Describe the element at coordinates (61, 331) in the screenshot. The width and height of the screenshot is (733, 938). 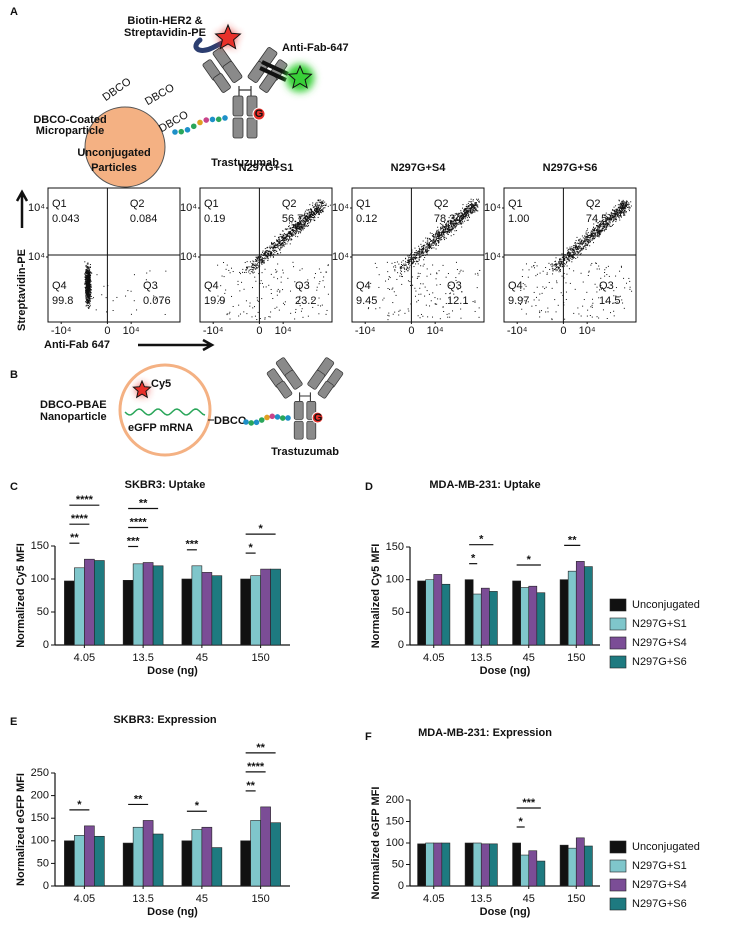
I see `flow-x-tick: -10⁴` at that location.